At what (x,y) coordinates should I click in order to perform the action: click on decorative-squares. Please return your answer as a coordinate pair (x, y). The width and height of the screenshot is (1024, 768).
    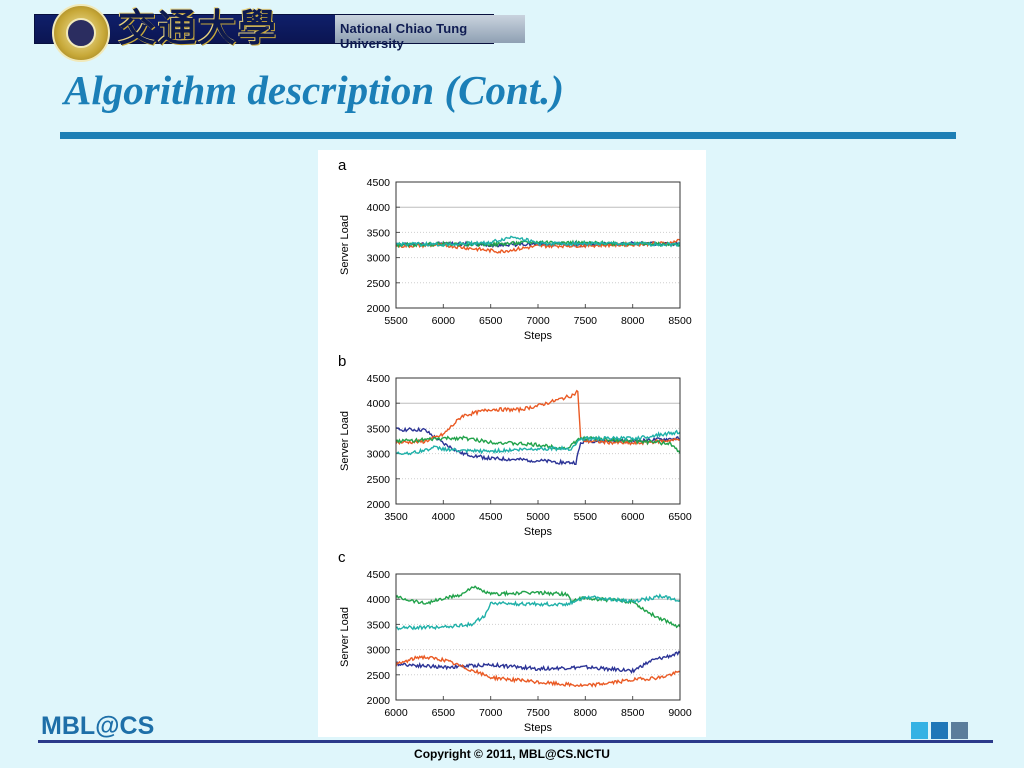
    Looking at the image, I should click on (941, 733).